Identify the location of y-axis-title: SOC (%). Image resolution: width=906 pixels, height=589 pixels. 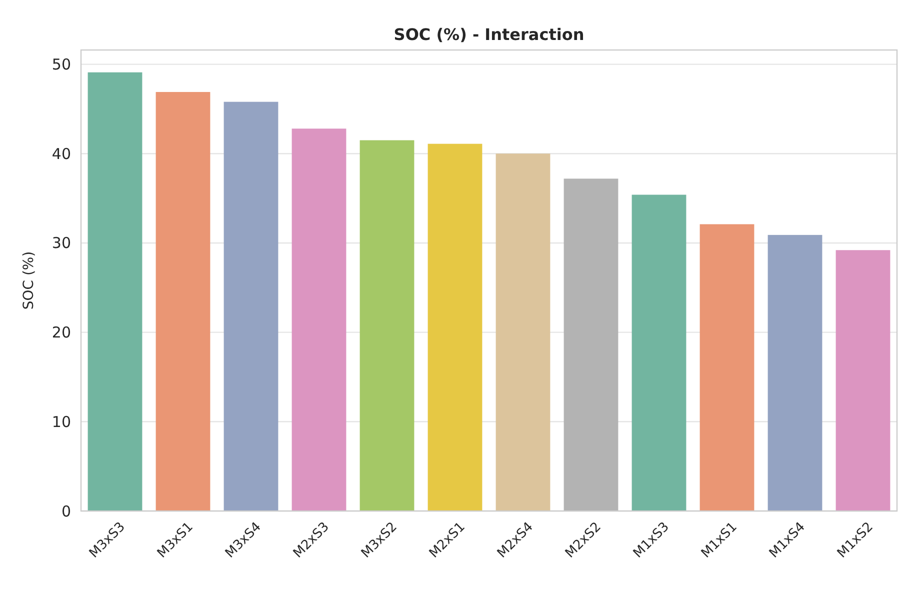
(29, 280).